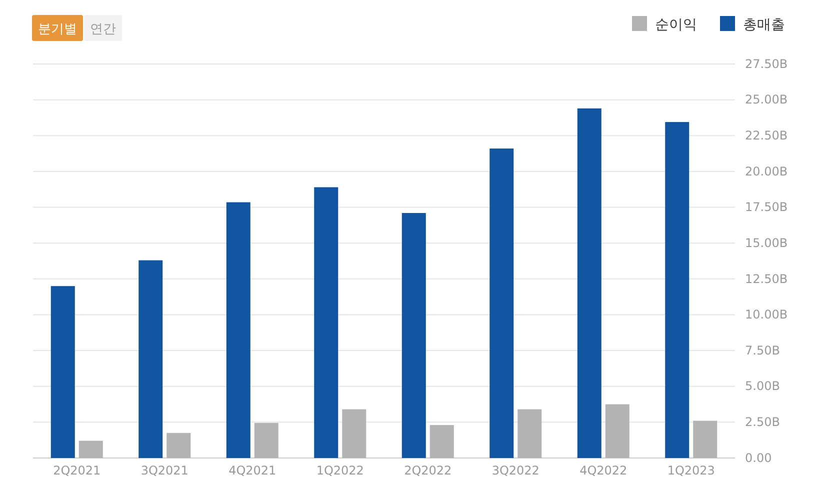 This screenshot has height=483, width=818. What do you see at coordinates (764, 25) in the screenshot?
I see `legend-label: 총매출` at bounding box center [764, 25].